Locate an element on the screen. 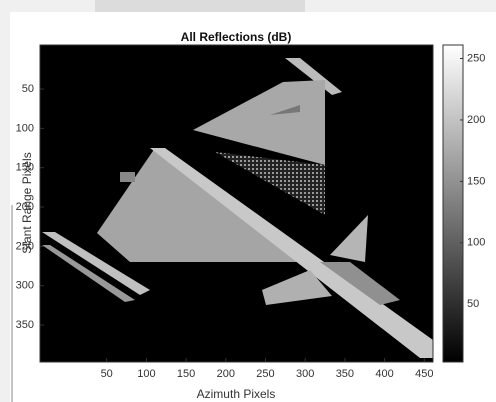 This screenshot has height=402, width=496. x-axis-label: Azimuth Pixels is located at coordinates (236, 394).